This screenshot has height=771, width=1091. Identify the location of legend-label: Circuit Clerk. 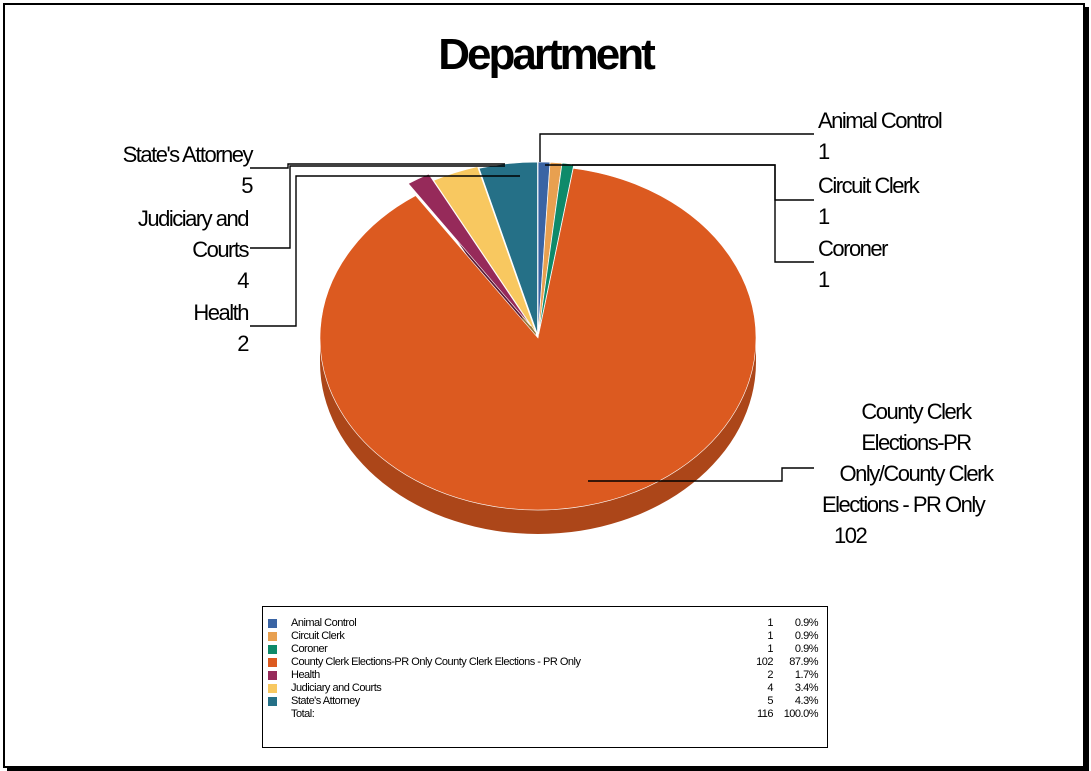
(318, 636).